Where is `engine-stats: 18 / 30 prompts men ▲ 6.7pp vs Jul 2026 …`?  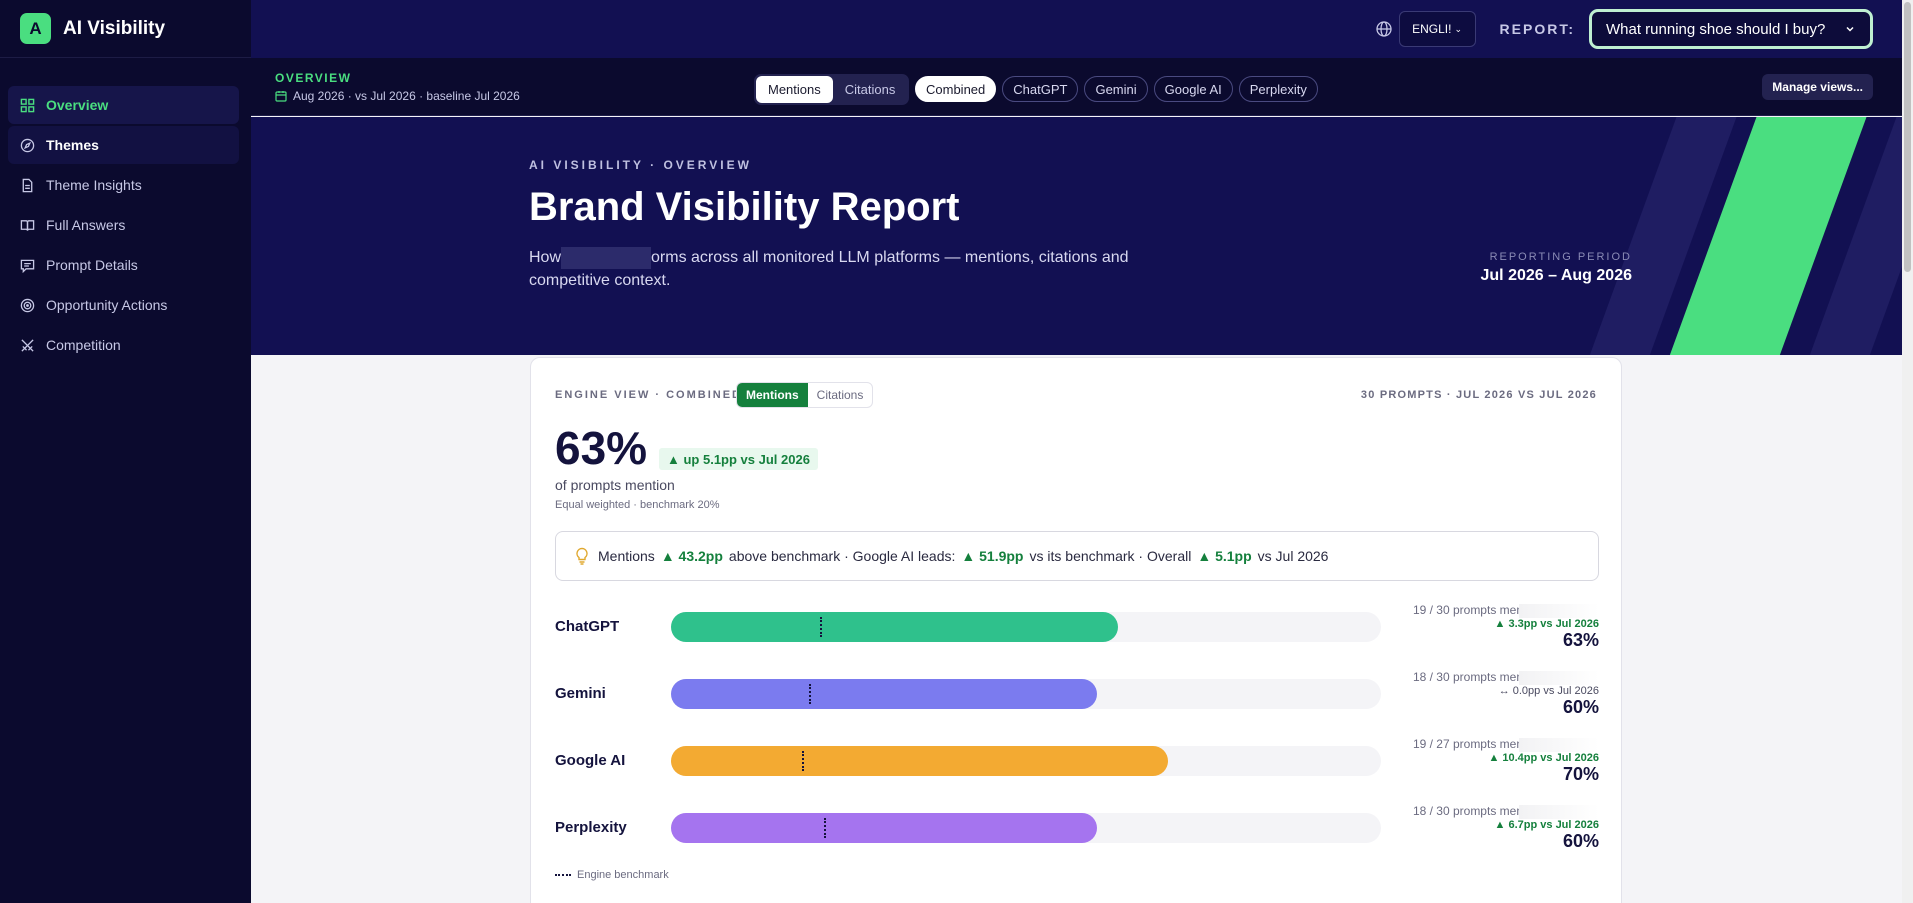
engine-stats: 18 / 30 prompts men ▲ 6.7pp vs Jul 2026 … is located at coordinates (1499, 828).